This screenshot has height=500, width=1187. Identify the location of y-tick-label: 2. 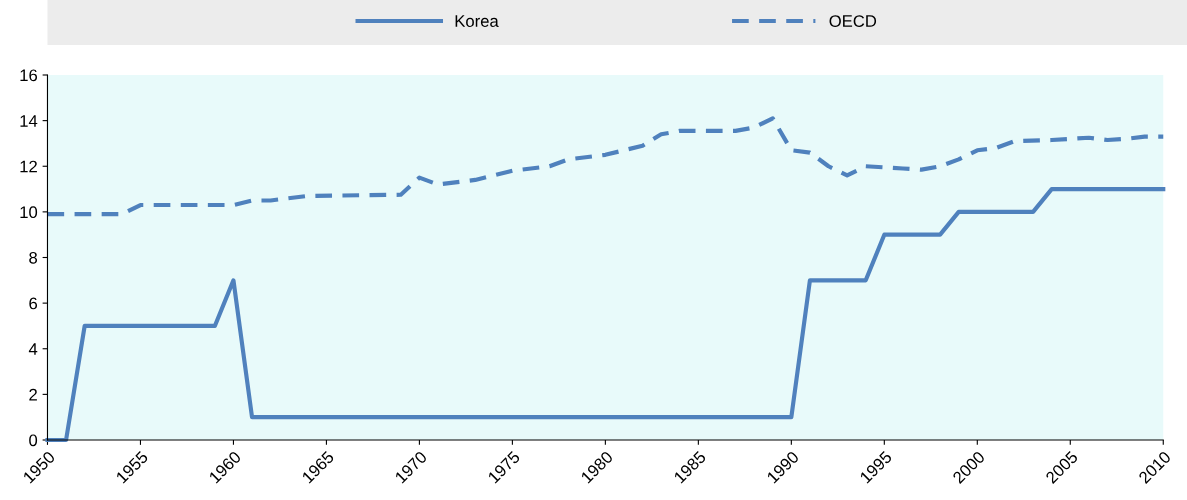
(33, 394).